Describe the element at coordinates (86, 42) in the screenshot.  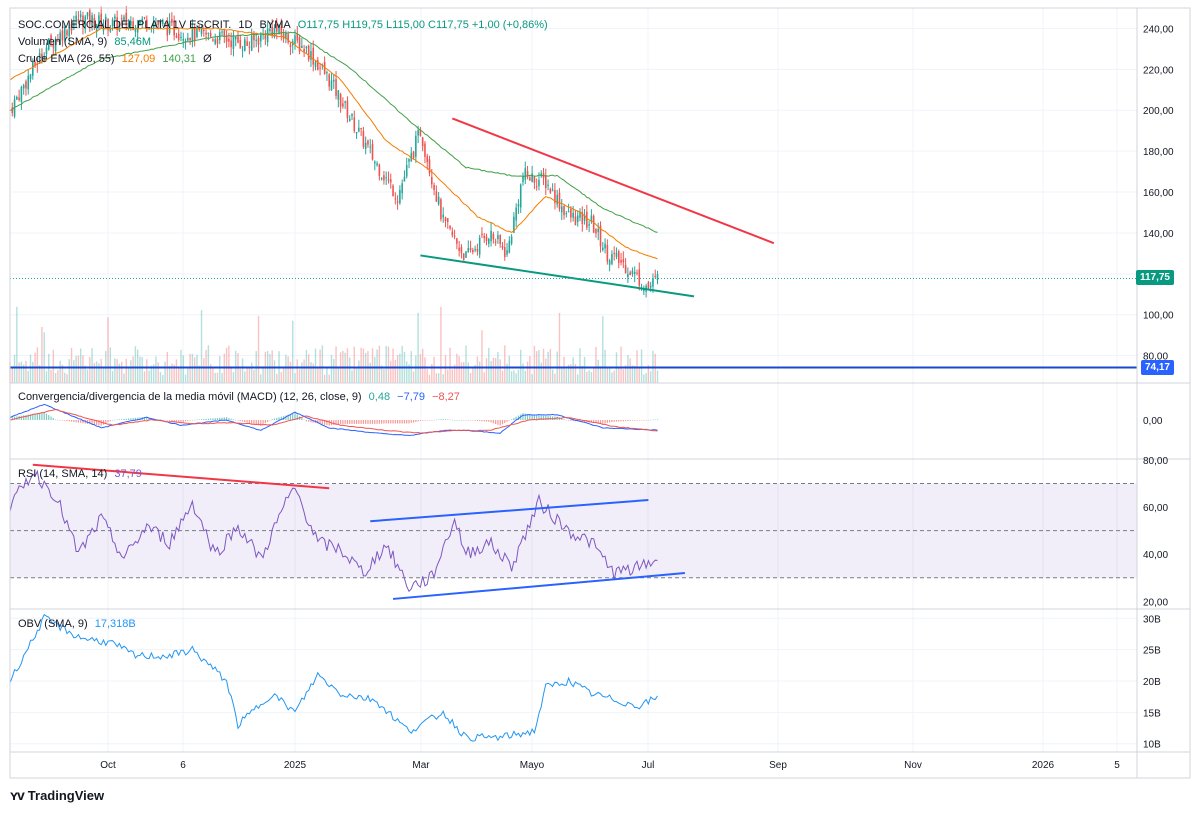
I see `volume-legend: Volumen (SMA, 9) 85,46M` at that location.